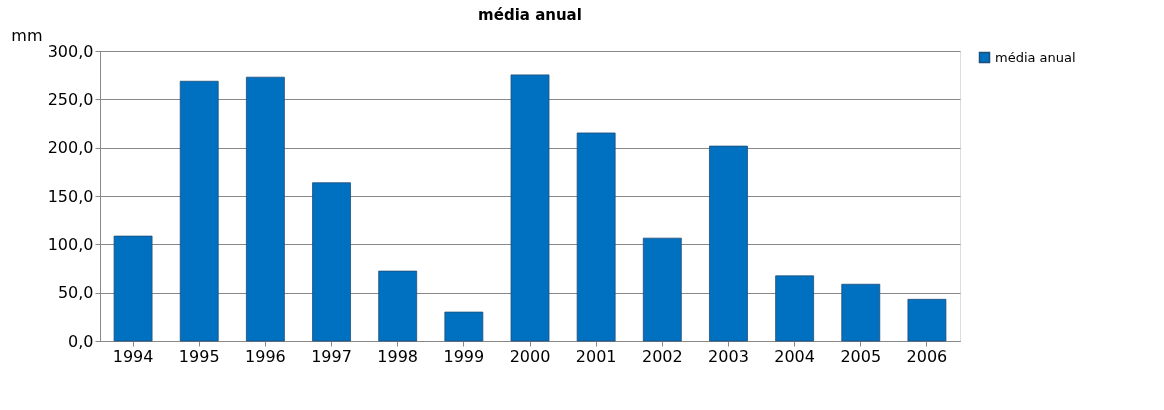  Describe the element at coordinates (199, 356) in the screenshot. I see `x-tick-label: 1995` at that location.